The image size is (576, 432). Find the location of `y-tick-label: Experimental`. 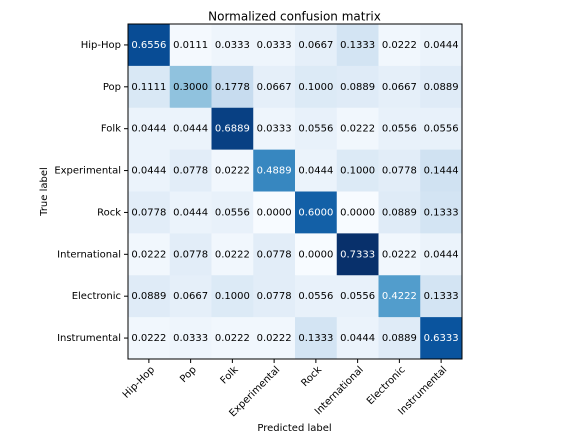

y-tick-label: Experimental is located at coordinates (87, 171).